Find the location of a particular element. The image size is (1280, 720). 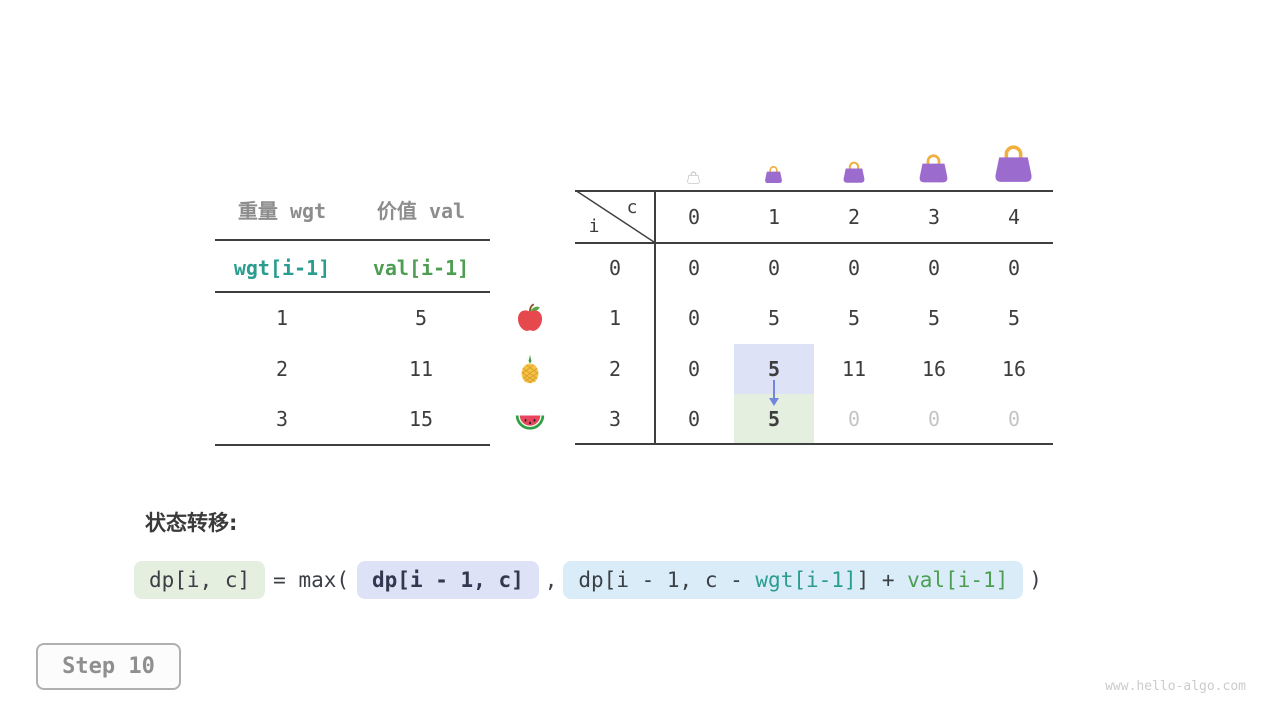

formula-option-take: dp[i - 1, c - wgt[i-1]] + val[i-1] is located at coordinates (793, 580).